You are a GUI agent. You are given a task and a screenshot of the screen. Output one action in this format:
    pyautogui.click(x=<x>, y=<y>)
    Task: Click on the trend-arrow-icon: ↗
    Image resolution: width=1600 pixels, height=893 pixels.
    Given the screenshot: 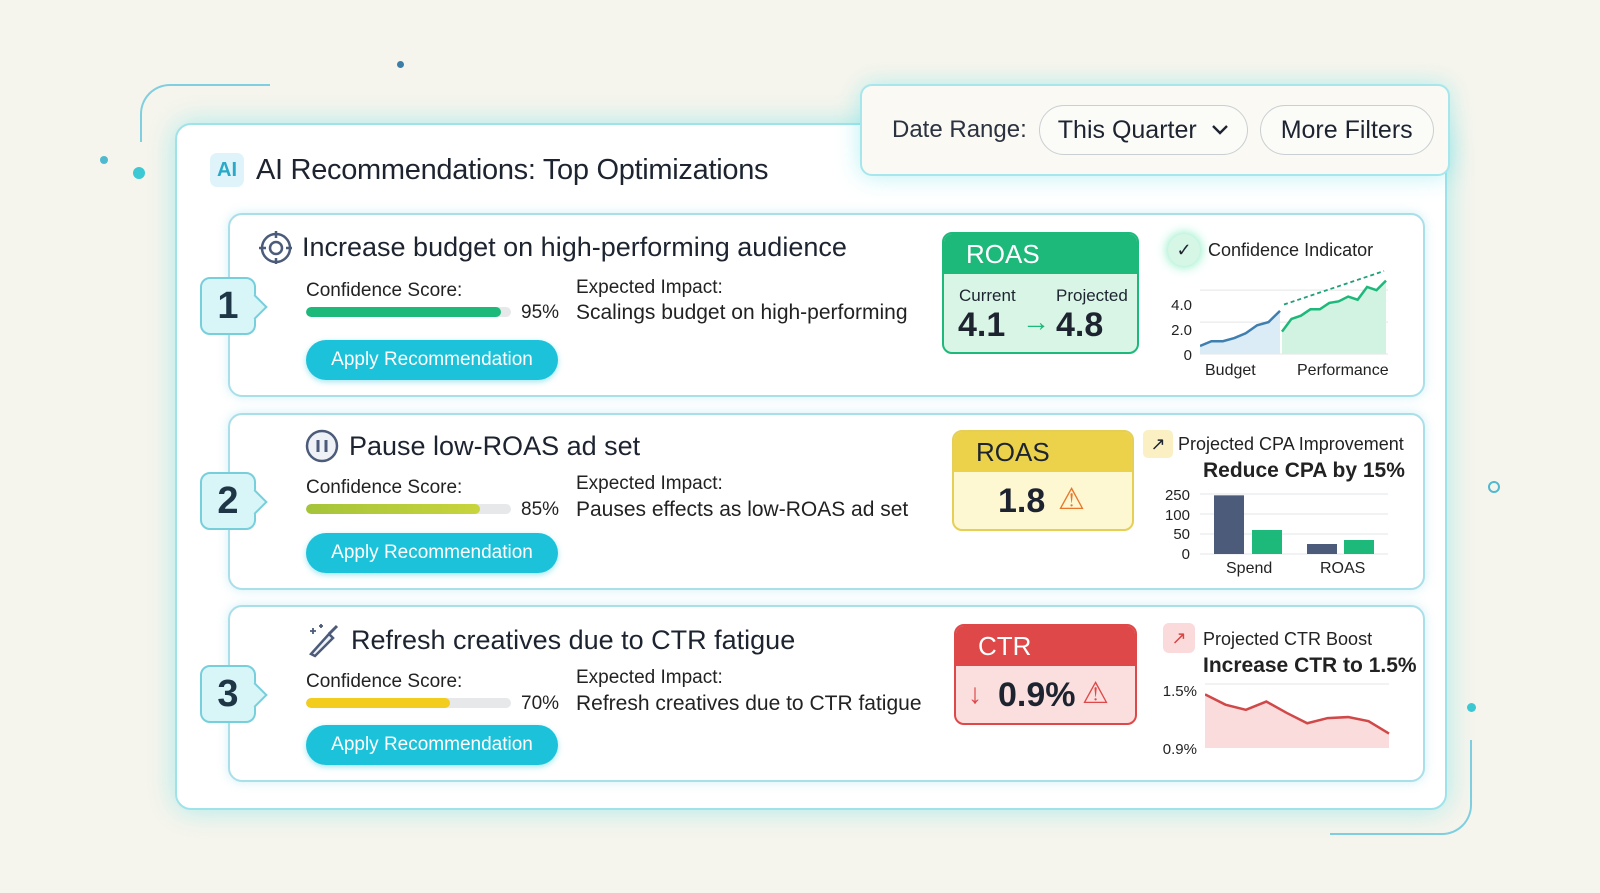 What is the action you would take?
    pyautogui.click(x=1158, y=444)
    